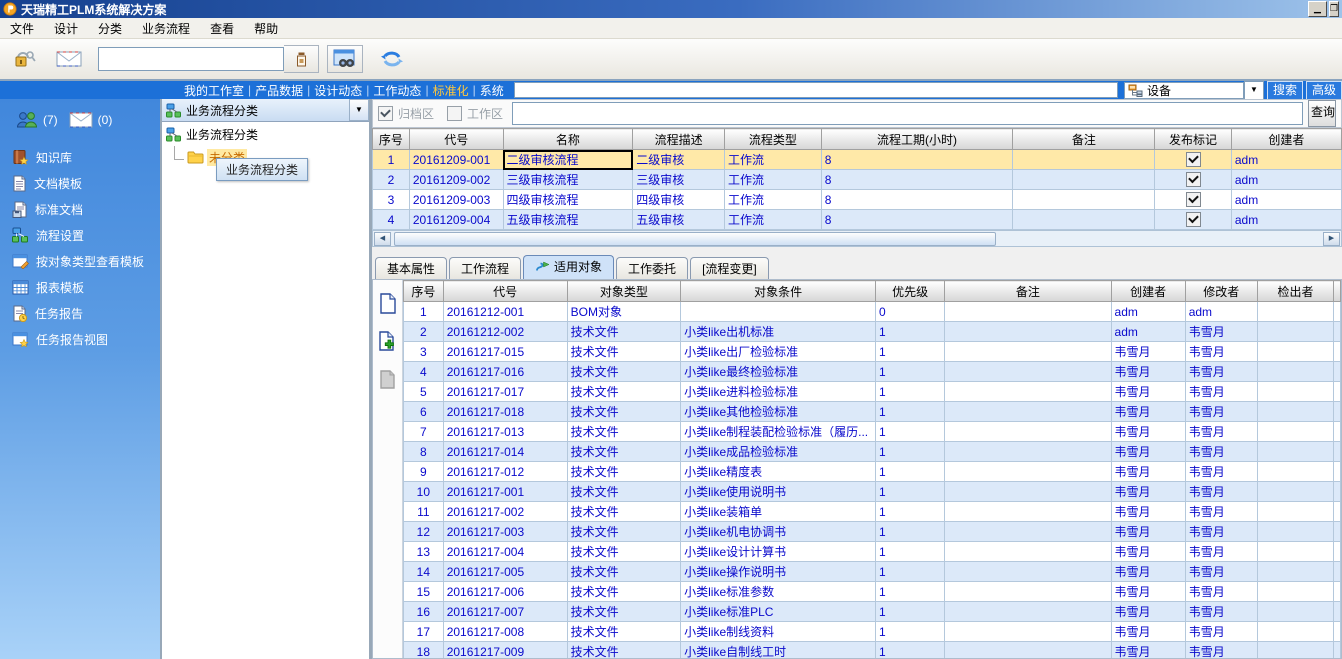 This screenshot has height=659, width=1342. Describe the element at coordinates (301, 59) in the screenshot. I see `stamp-button` at that location.